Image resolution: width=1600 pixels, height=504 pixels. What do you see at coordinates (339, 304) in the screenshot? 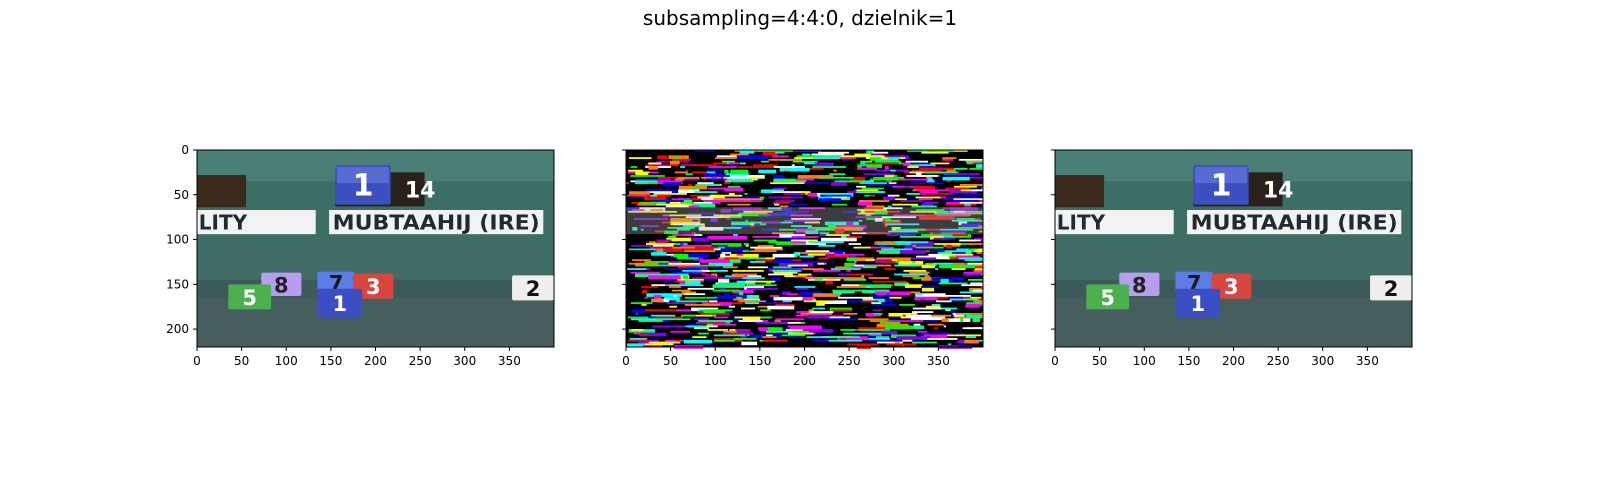
I see `tag-1-label: 1` at bounding box center [339, 304].